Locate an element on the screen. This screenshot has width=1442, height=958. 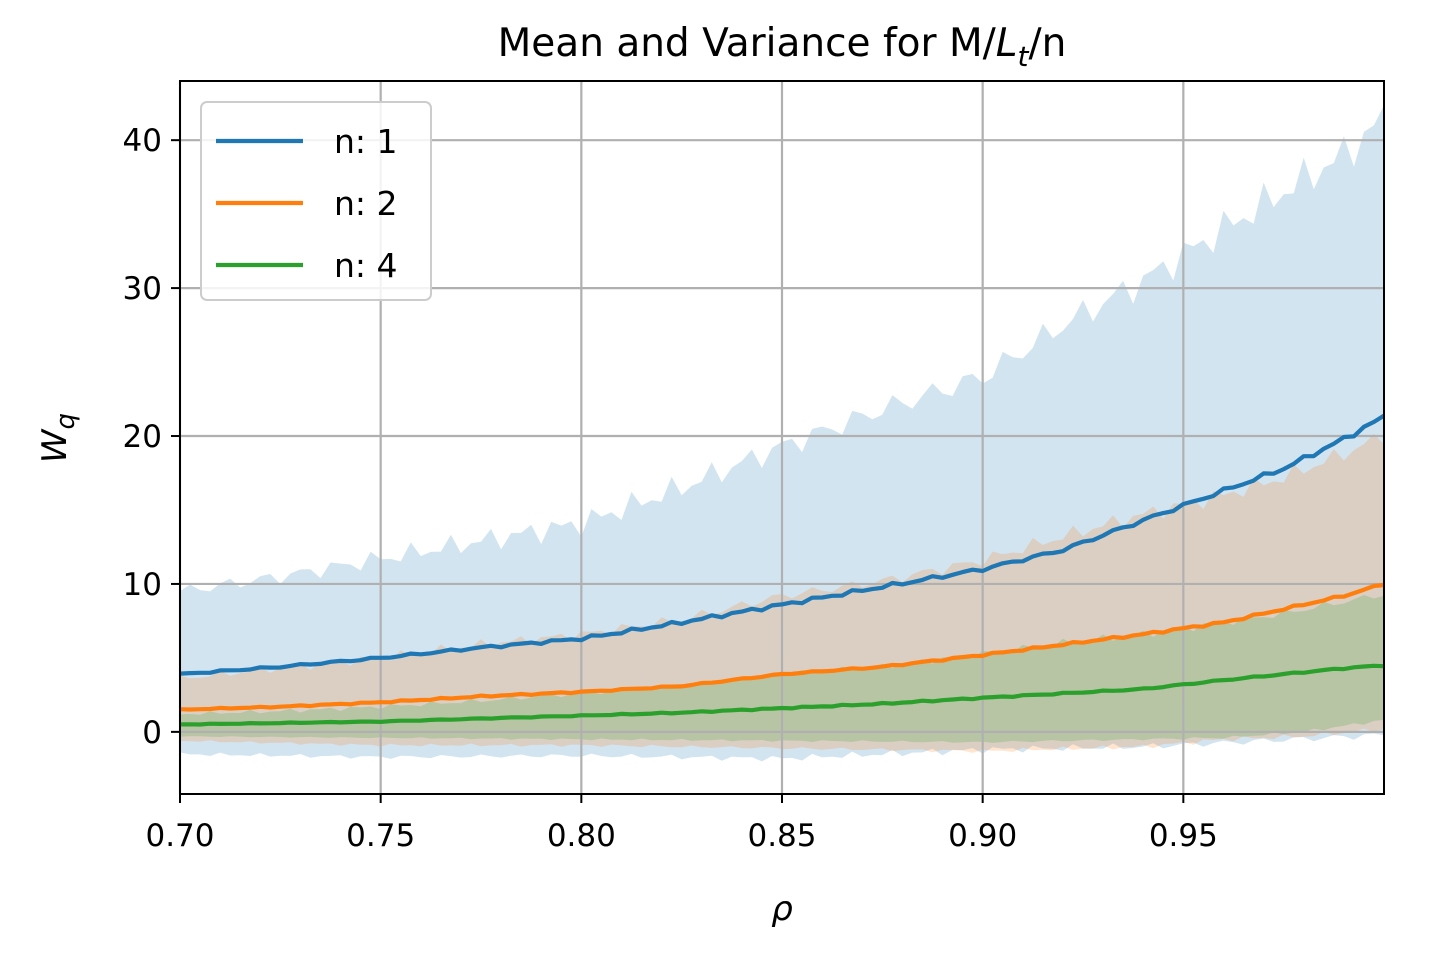
y-tick-label-2: 20 is located at coordinates (142, 437).